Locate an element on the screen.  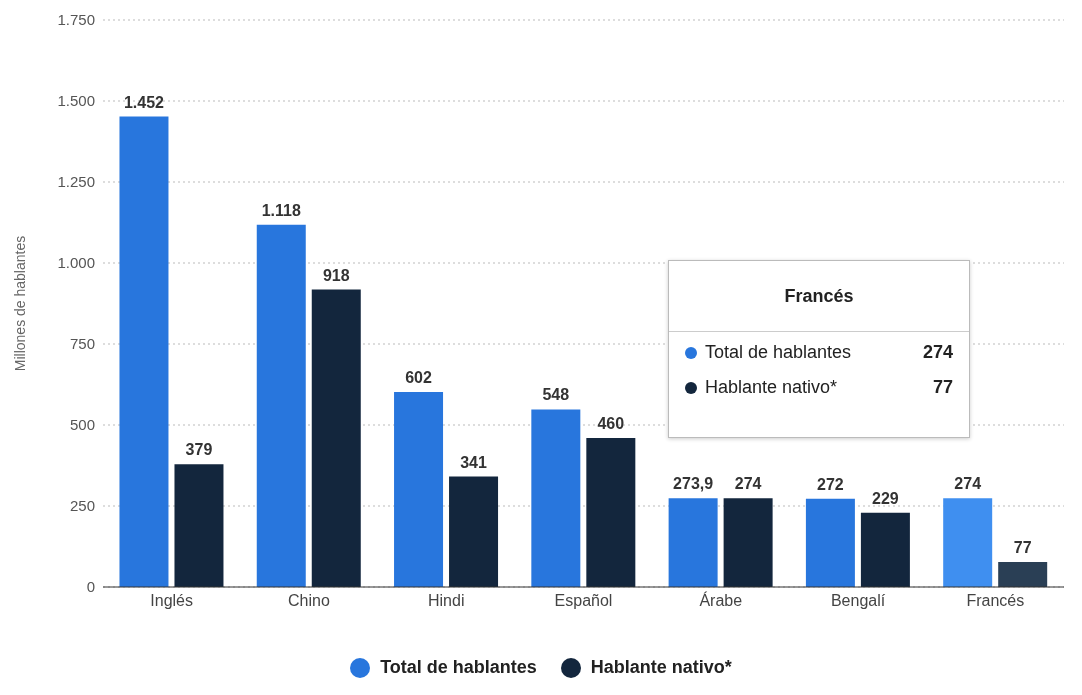
x-tick-label: Hindi is located at coordinates (446, 601).